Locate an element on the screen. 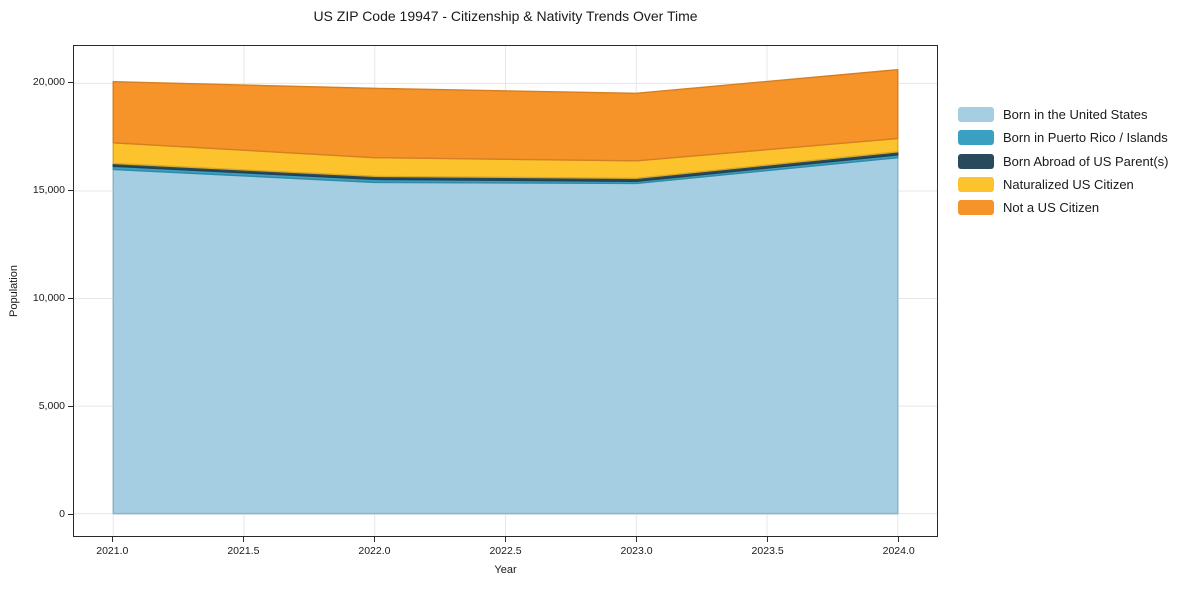 This screenshot has width=1189, height=590. y-tick-label: 10,000 is located at coordinates (48, 298).